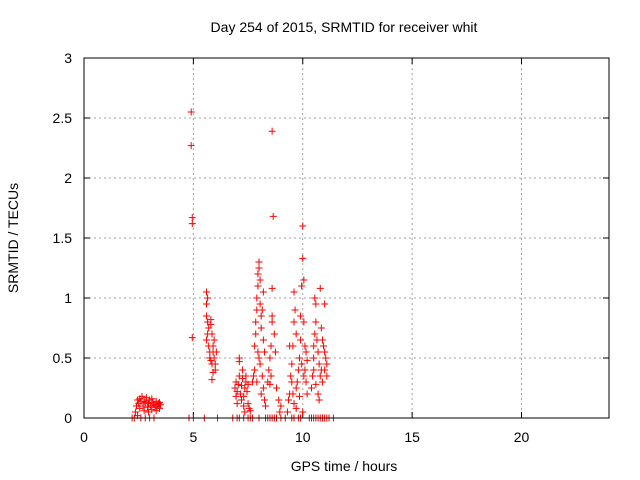  What do you see at coordinates (63, 238) in the screenshot?
I see `y-tick-label: 1.5` at bounding box center [63, 238].